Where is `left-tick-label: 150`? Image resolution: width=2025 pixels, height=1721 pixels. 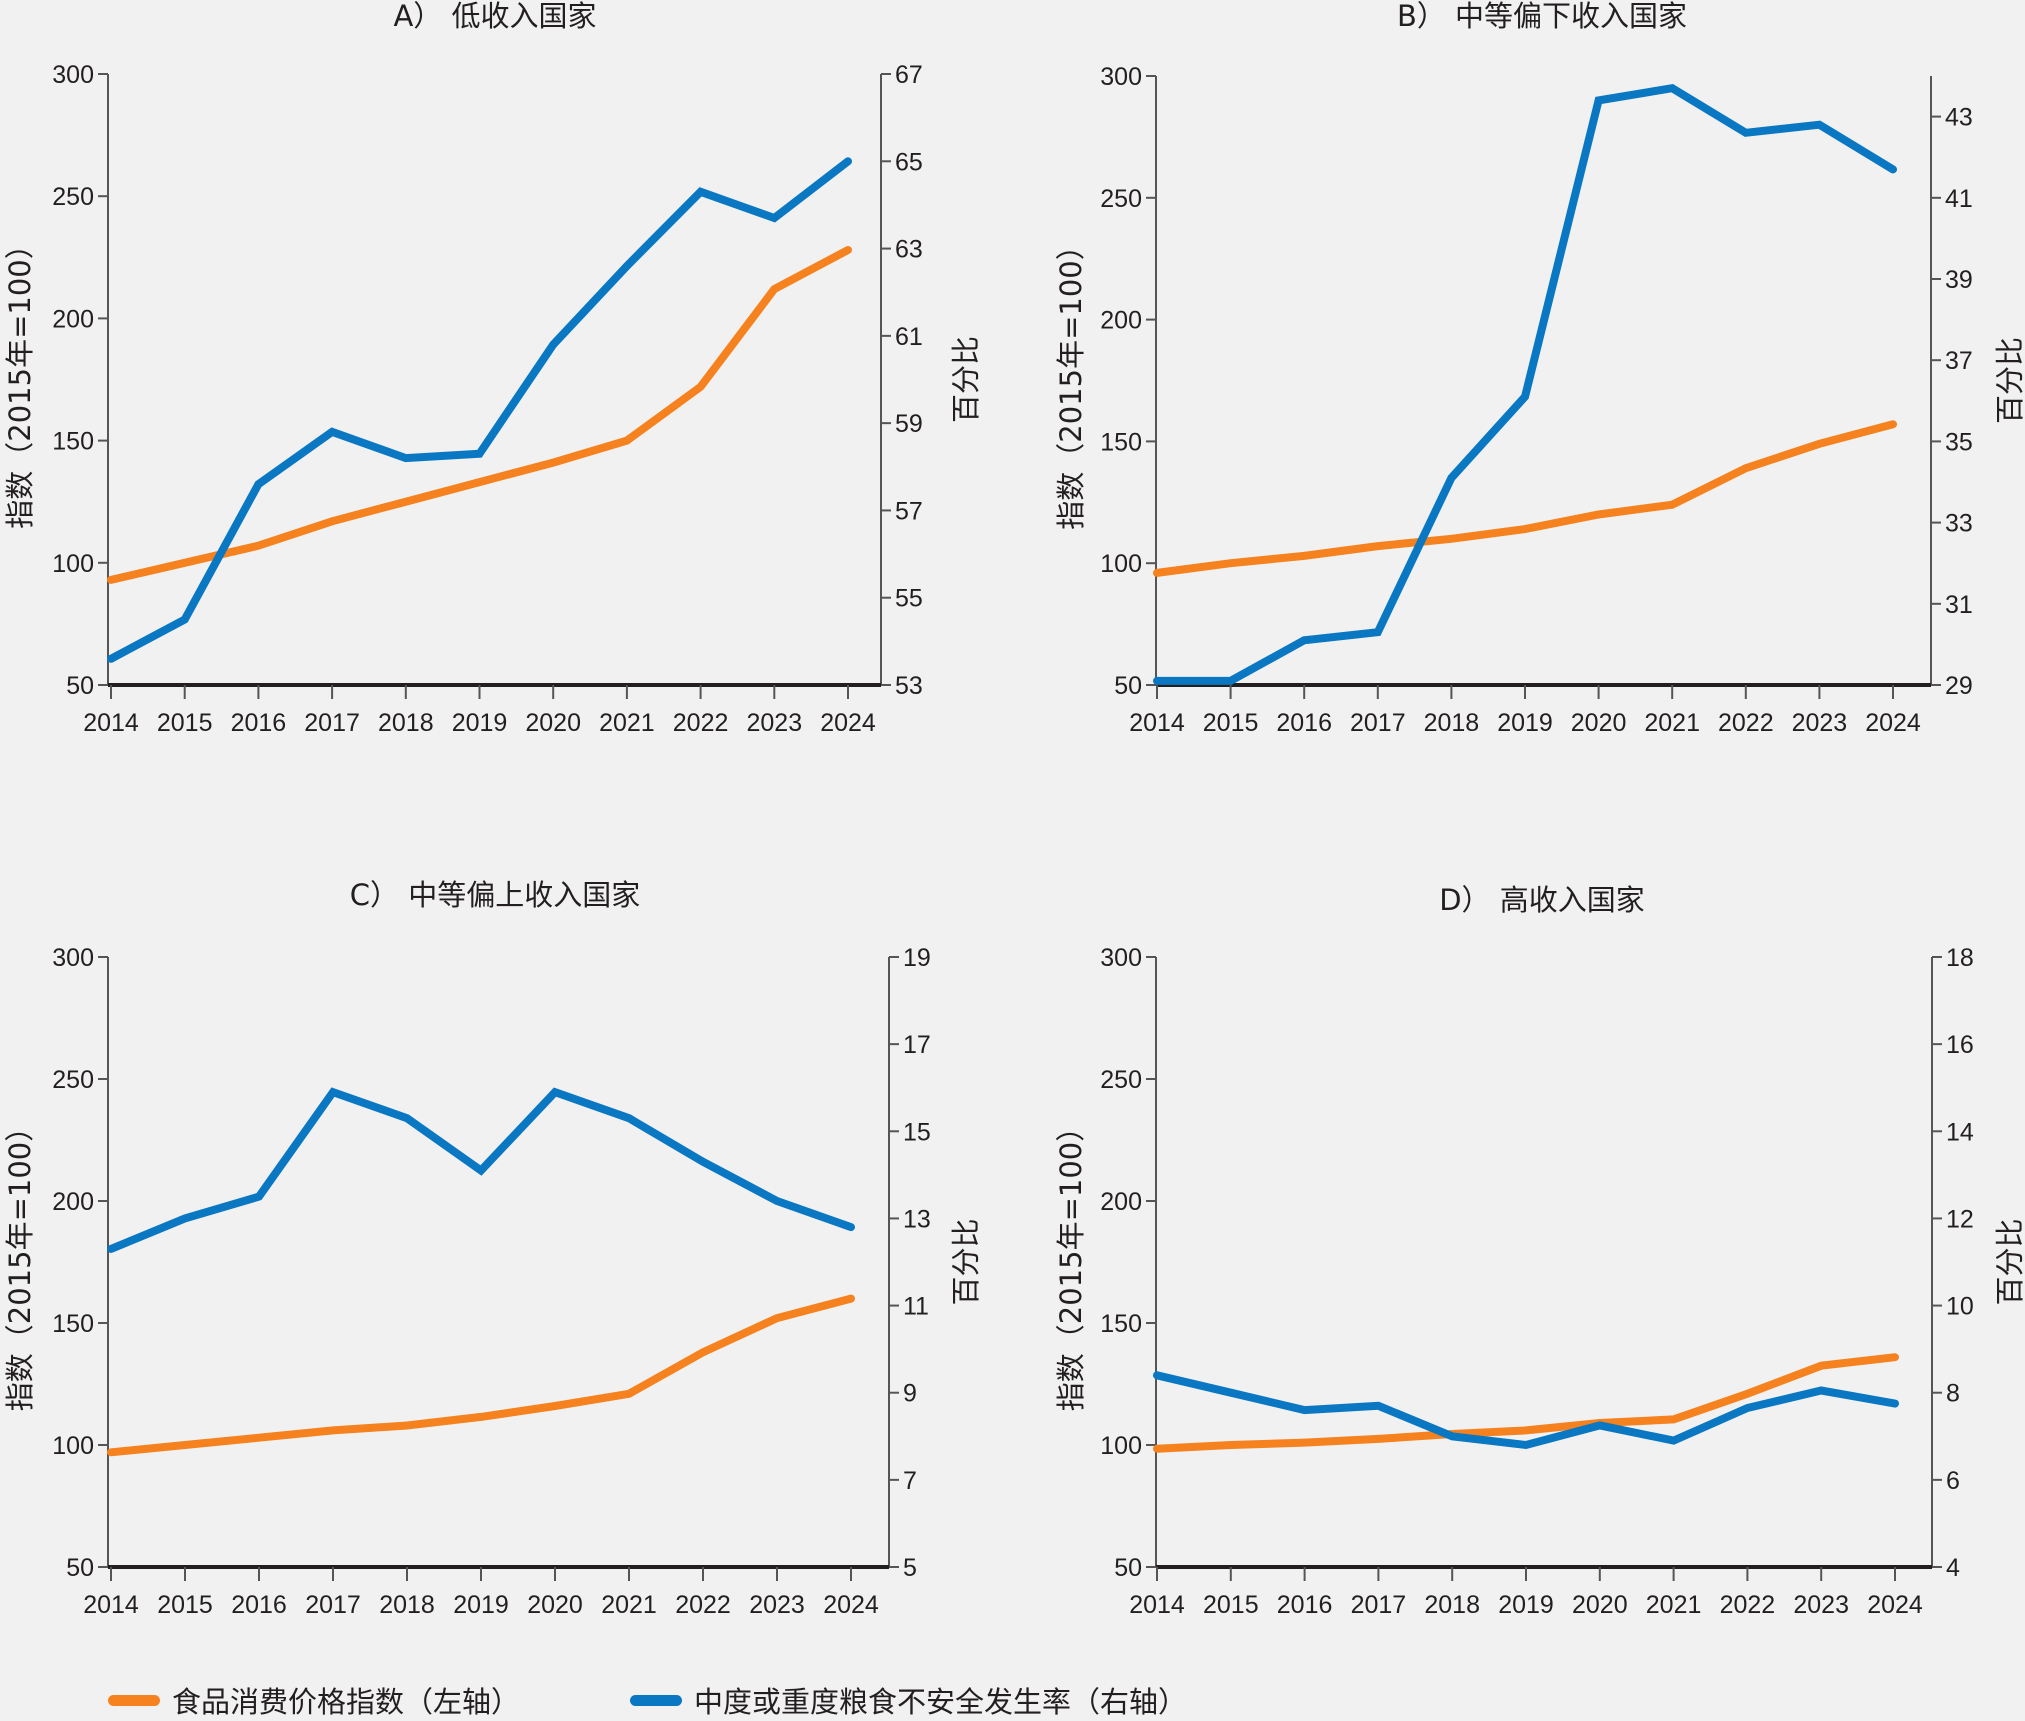
left-tick-label: 150 is located at coordinates (73, 1324).